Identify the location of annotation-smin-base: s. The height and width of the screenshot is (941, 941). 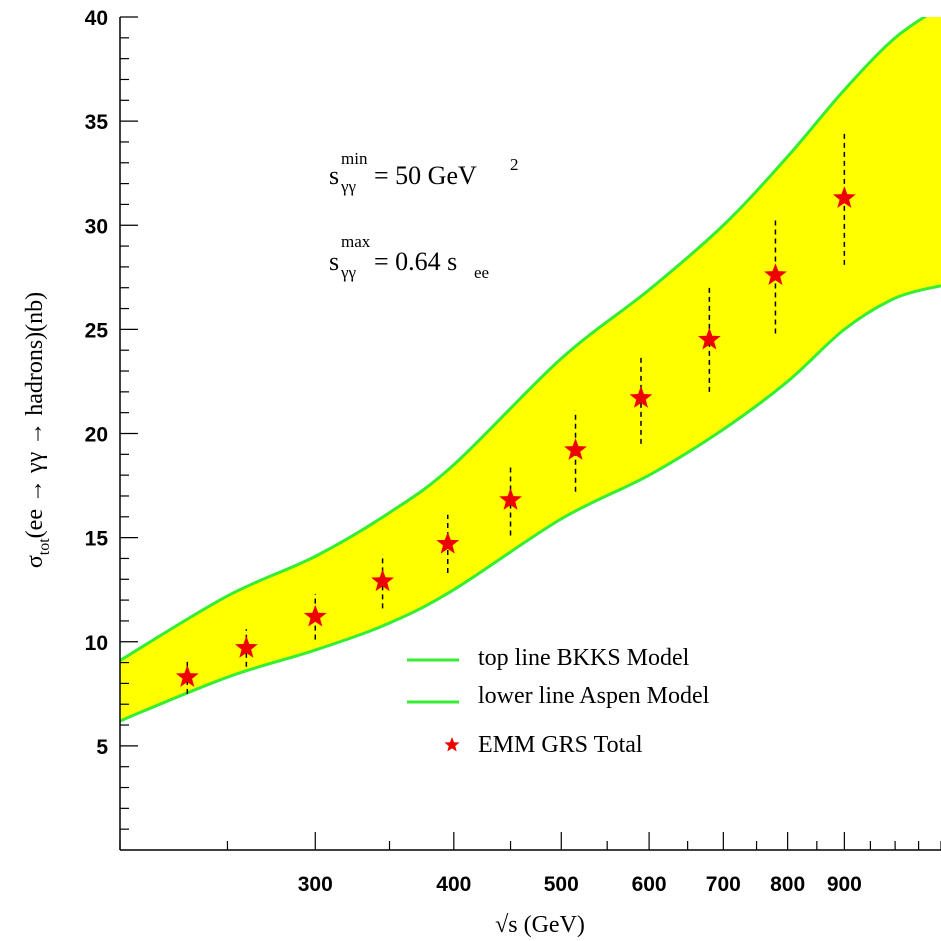
(334, 175).